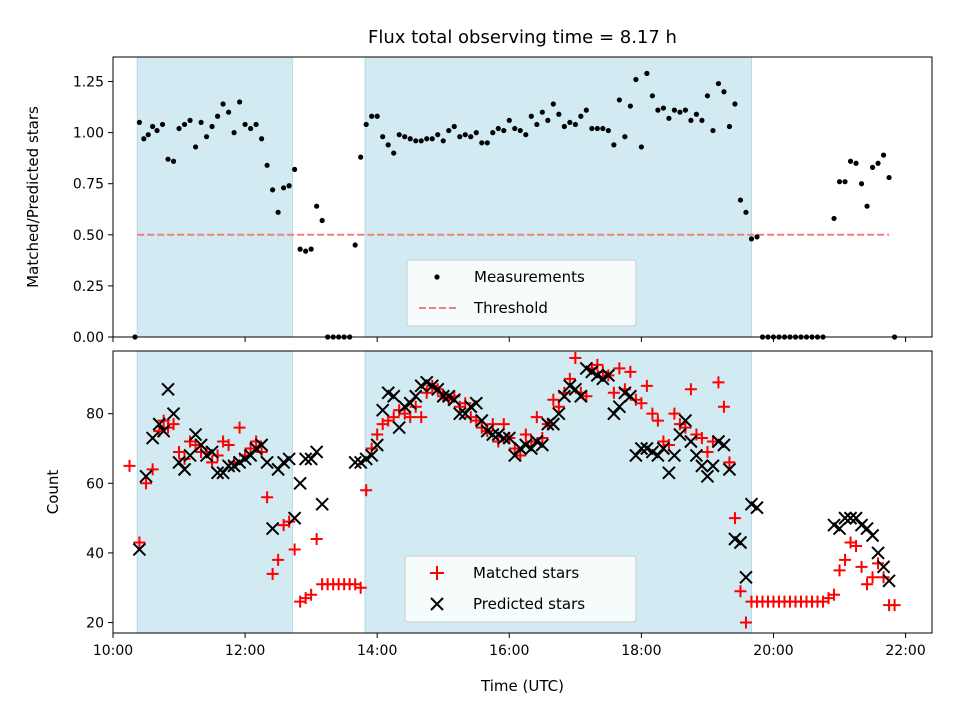  Describe the element at coordinates (529, 277) in the screenshot. I see `measurements-legend-label: Measurements` at that location.